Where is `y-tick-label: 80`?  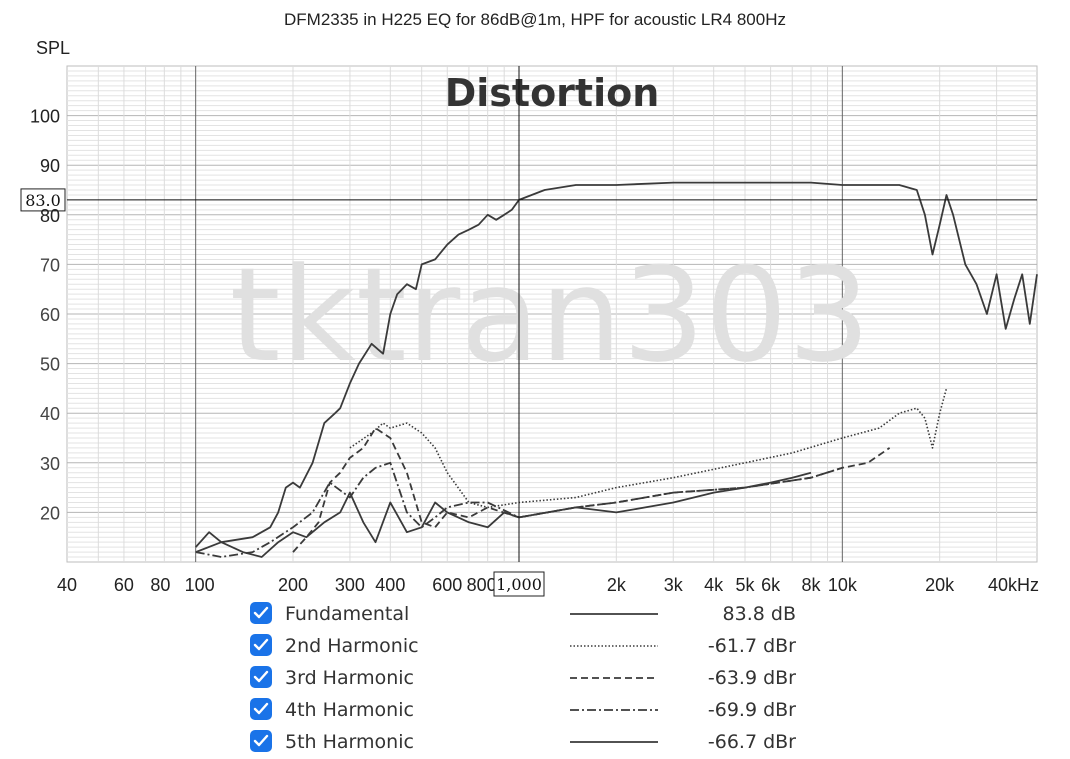 y-tick-label: 80 is located at coordinates (50, 216).